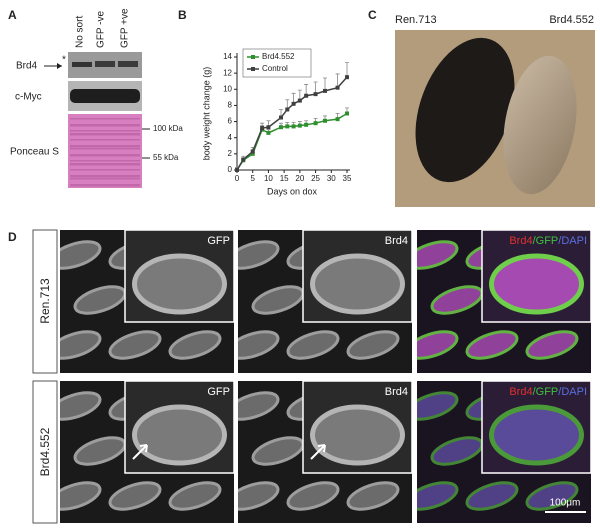 The width and height of the screenshot is (600, 528). Describe the element at coordinates (284, 178) in the screenshot. I see `x-tick-label: 15` at that location.